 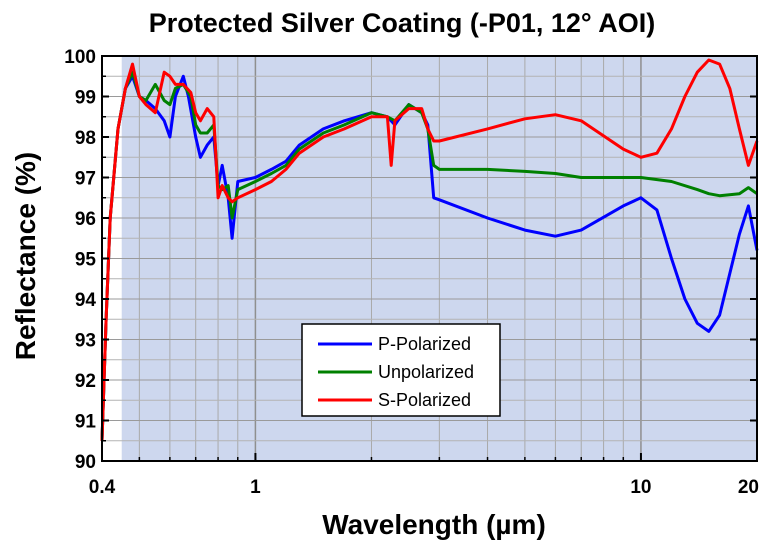 I want to click on y-tick-label: 97, so click(x=85, y=179).